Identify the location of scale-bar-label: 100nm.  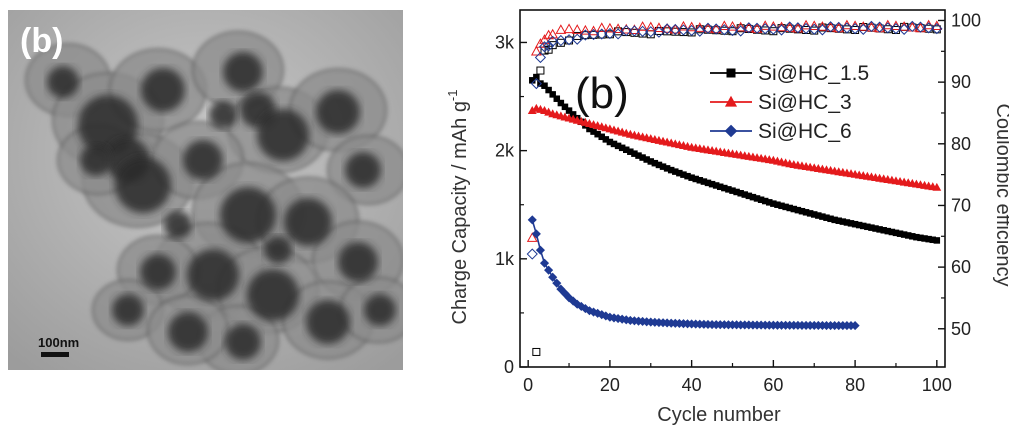
(58, 342).